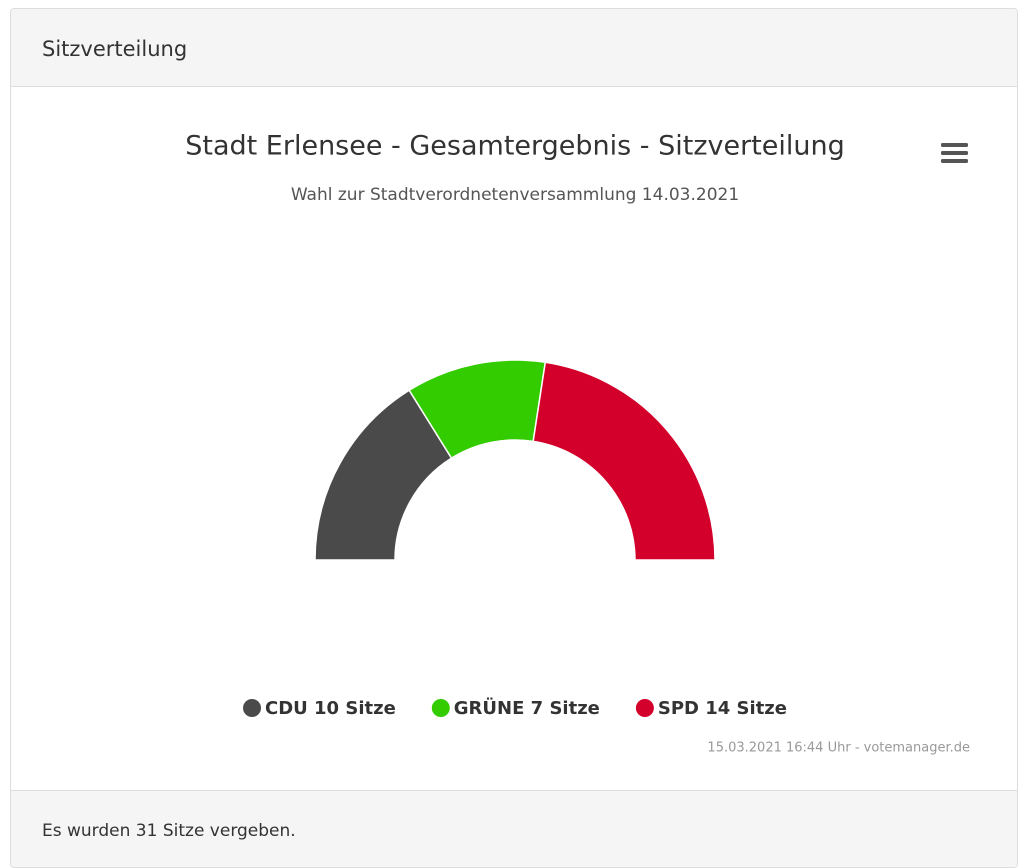  I want to click on legend-label: CDU 10 Sitze, so click(330, 708).